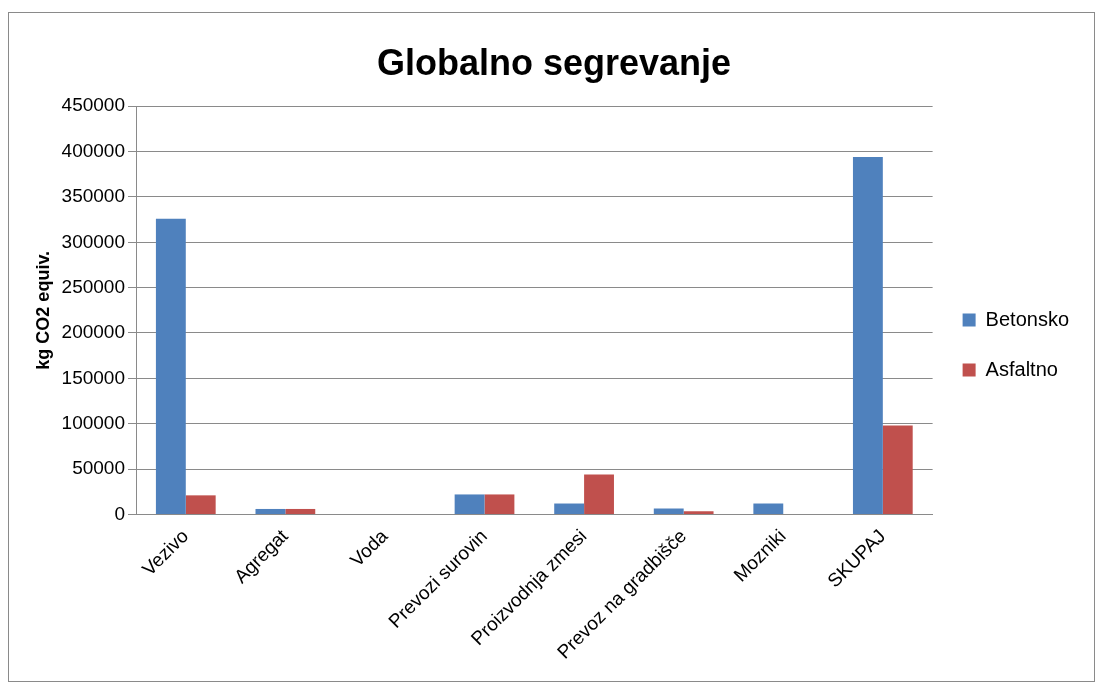  What do you see at coordinates (98, 468) in the screenshot?
I see `y-tick-label: 50000` at bounding box center [98, 468].